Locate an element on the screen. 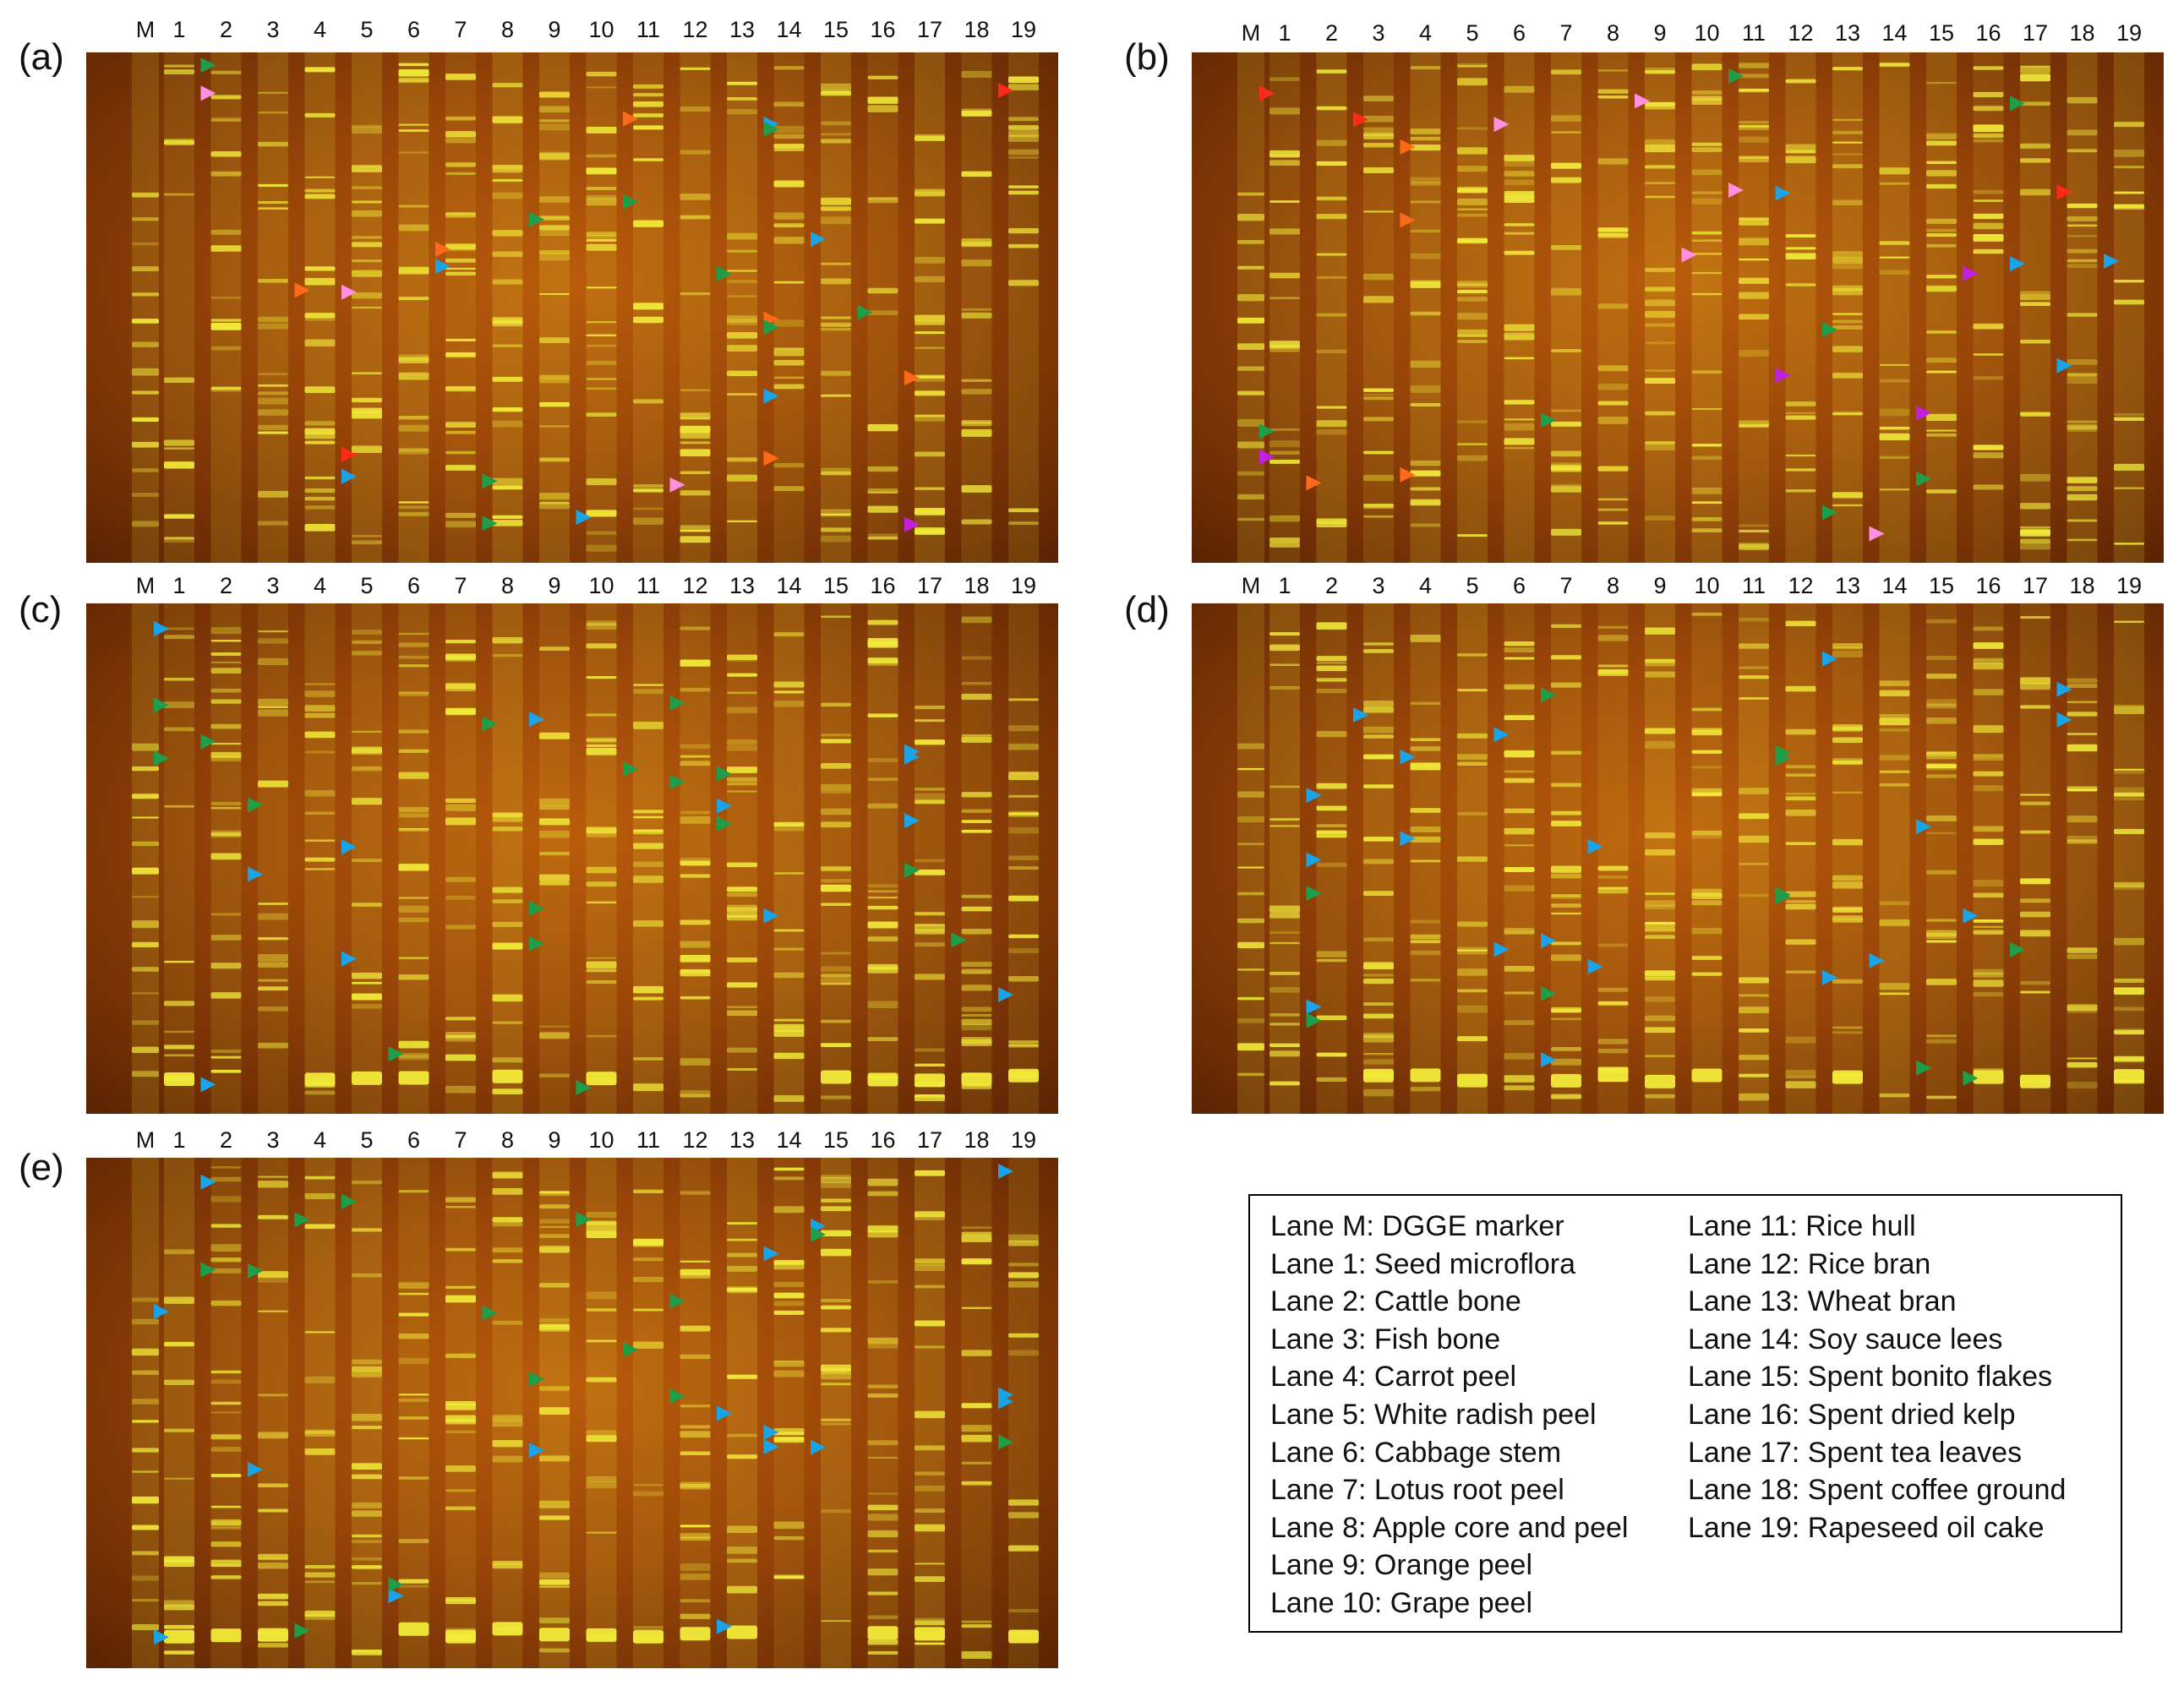 The height and width of the screenshot is (1691, 2184). lane-number-label: 9 is located at coordinates (554, 29).